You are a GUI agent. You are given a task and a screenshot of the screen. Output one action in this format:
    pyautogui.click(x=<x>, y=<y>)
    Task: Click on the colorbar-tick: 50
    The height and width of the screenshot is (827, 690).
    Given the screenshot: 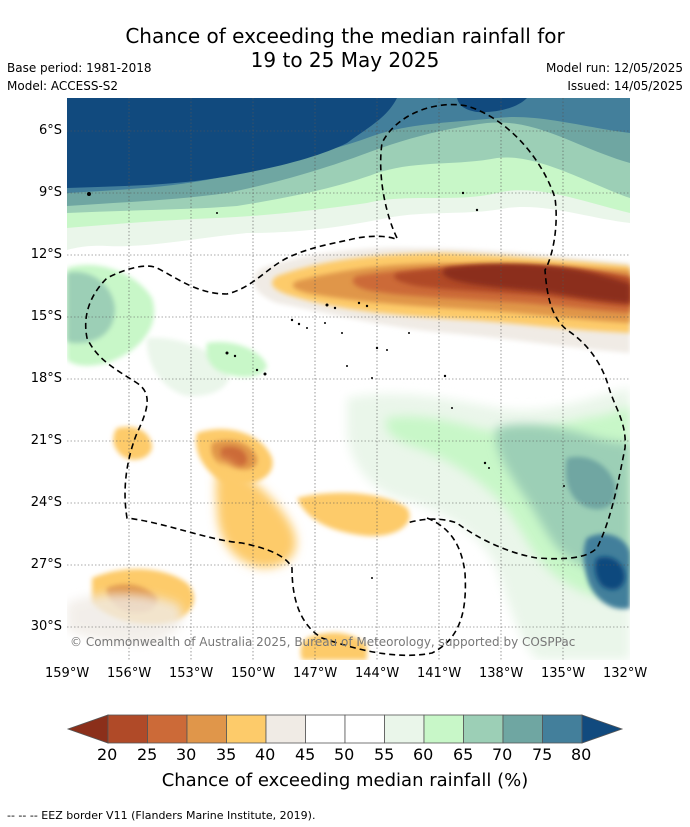 What is the action you would take?
    pyautogui.click(x=344, y=754)
    